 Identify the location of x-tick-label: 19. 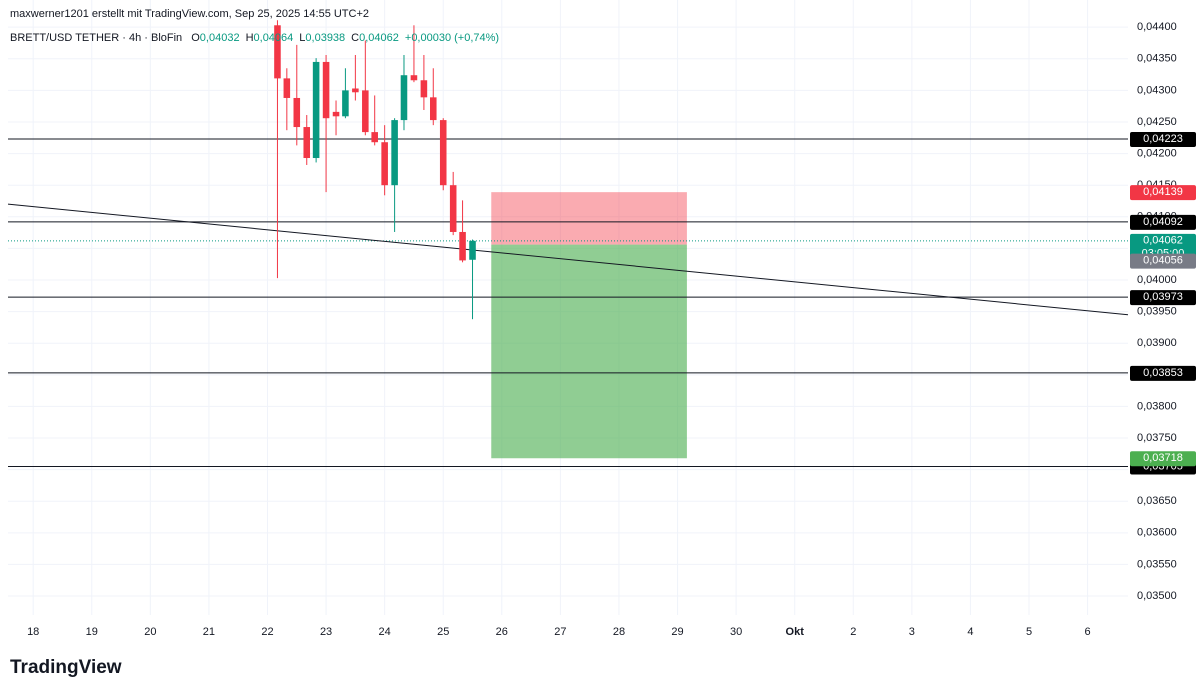
(92, 632).